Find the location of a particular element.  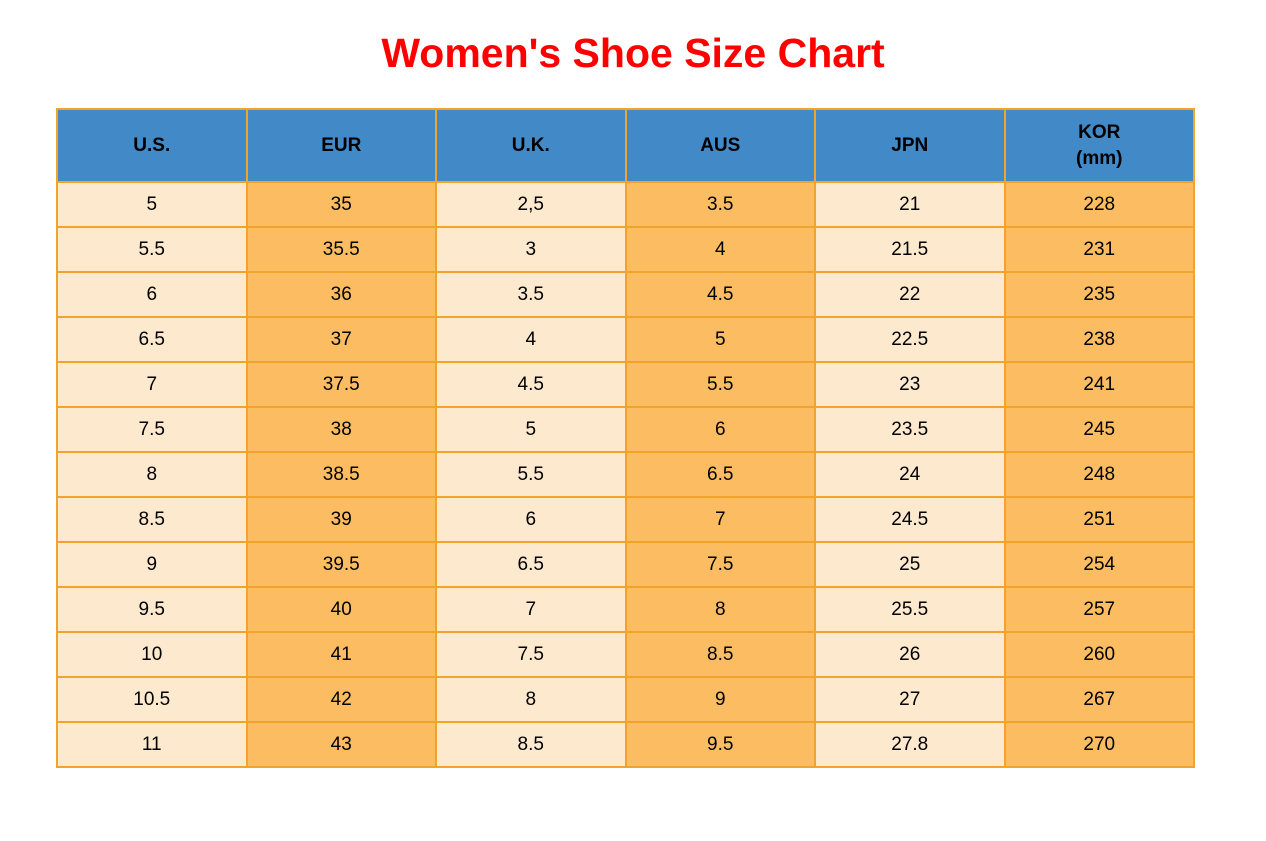

table-row: 11 43 8.5 9.5 27.8 270 is located at coordinates (625, 744).